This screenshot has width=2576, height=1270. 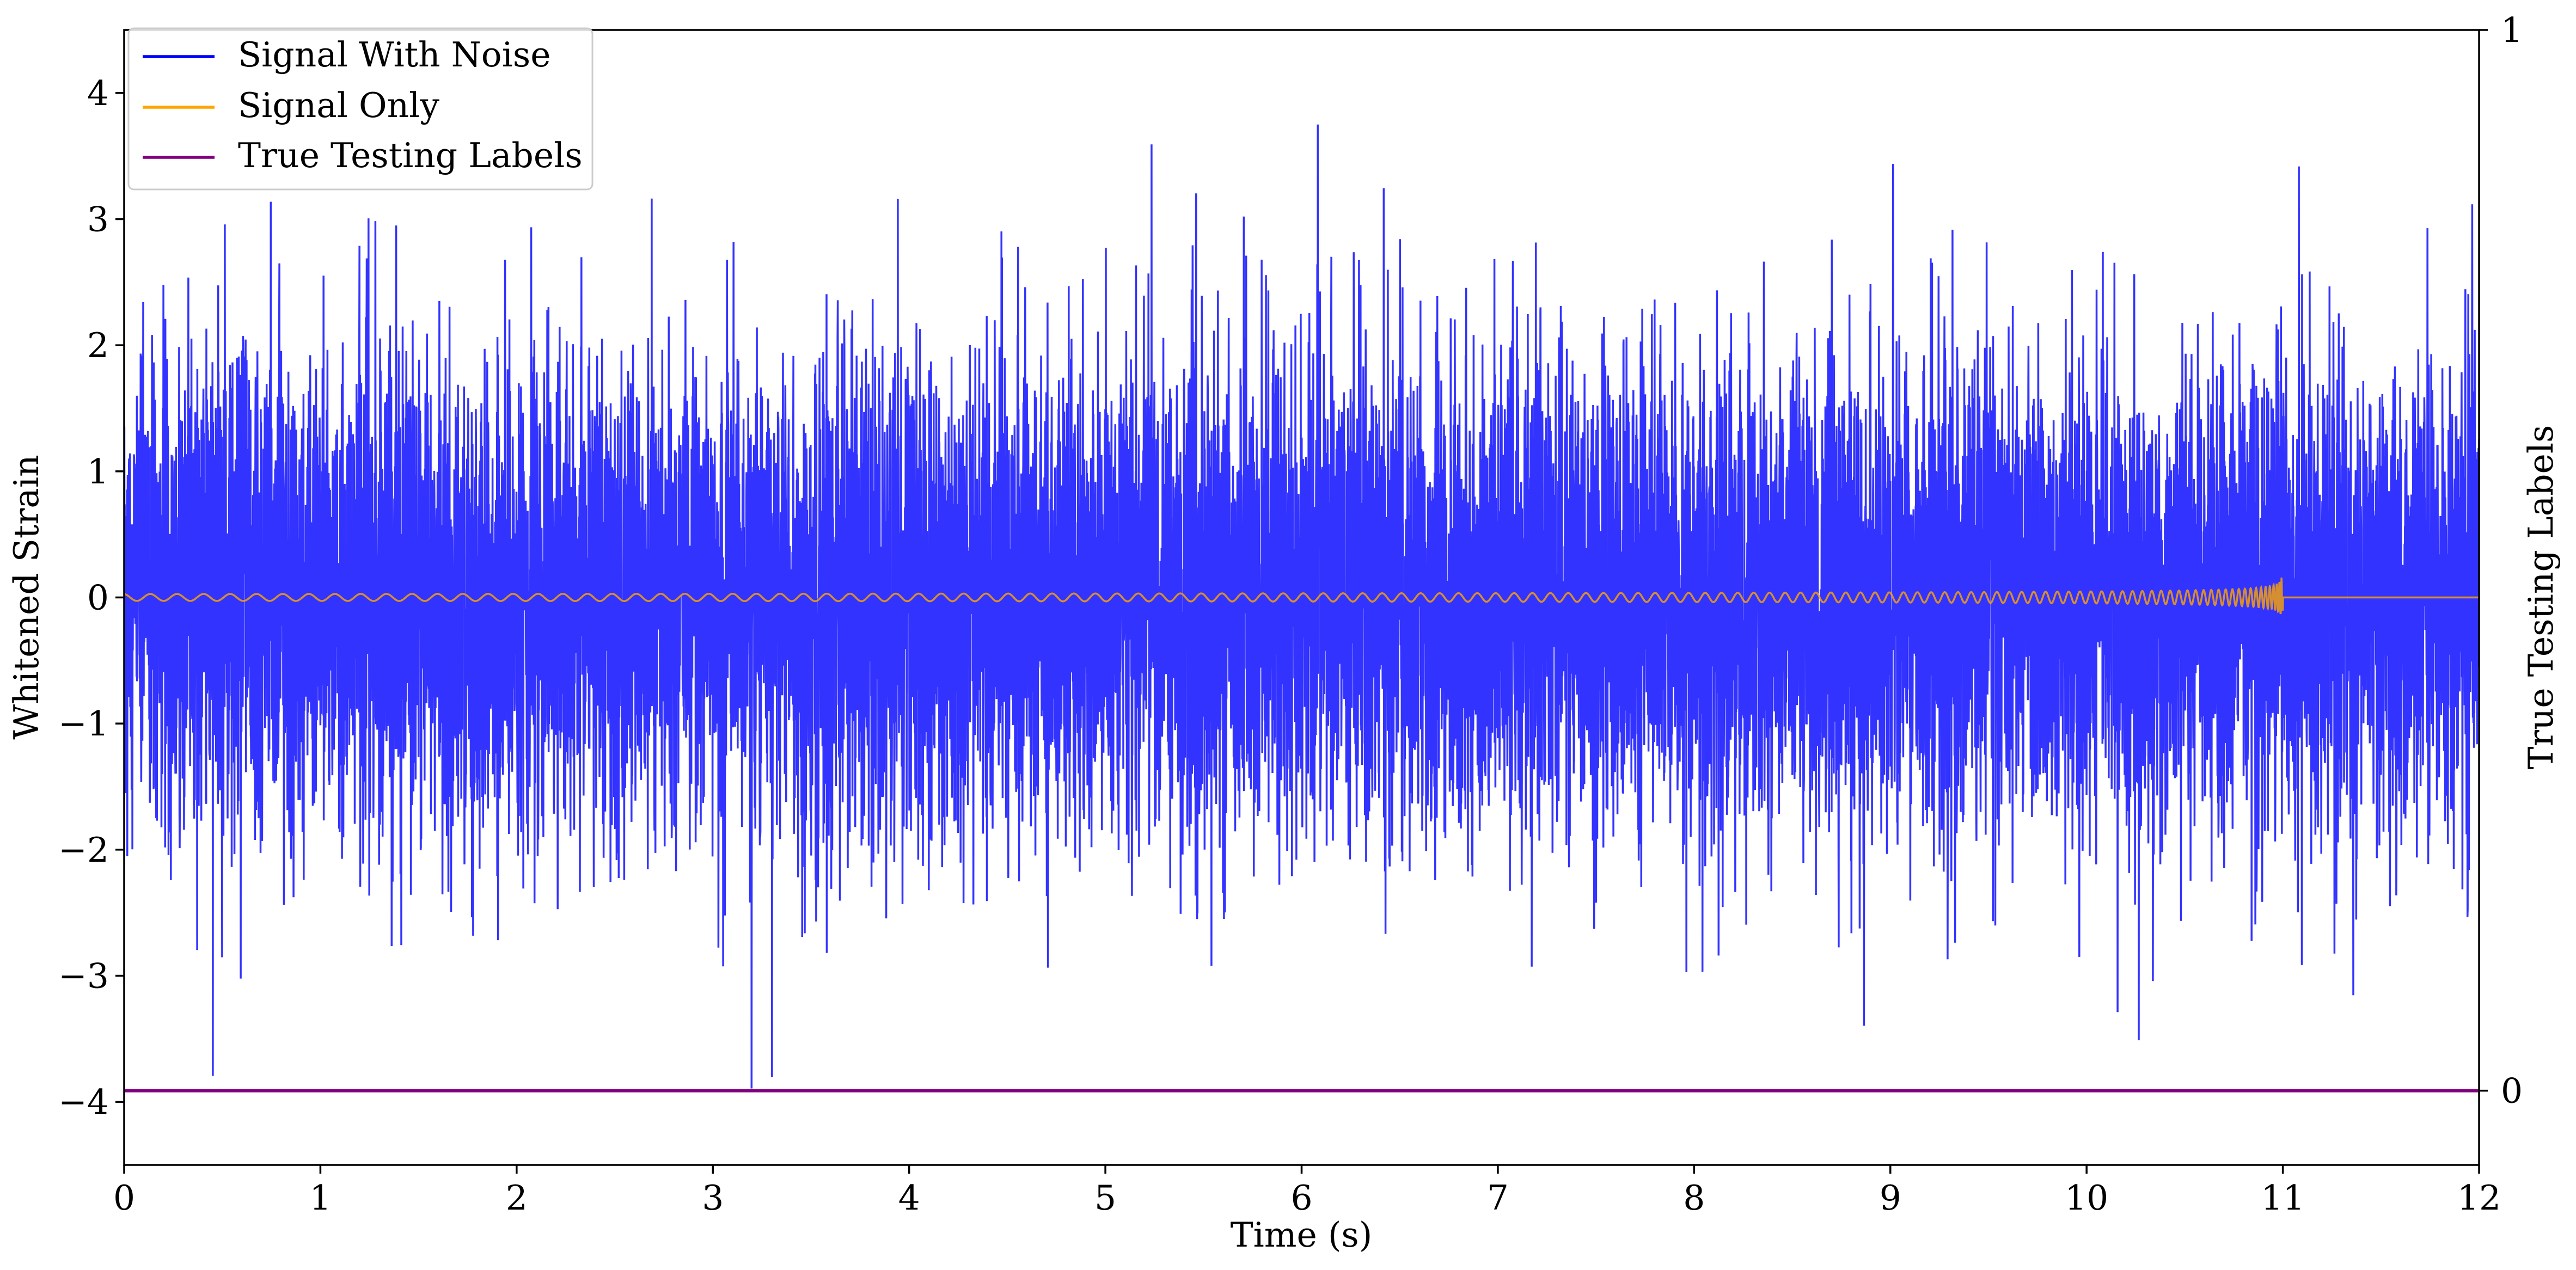 What do you see at coordinates (98, 93) in the screenshot?
I see `y-tick-label: 4` at bounding box center [98, 93].